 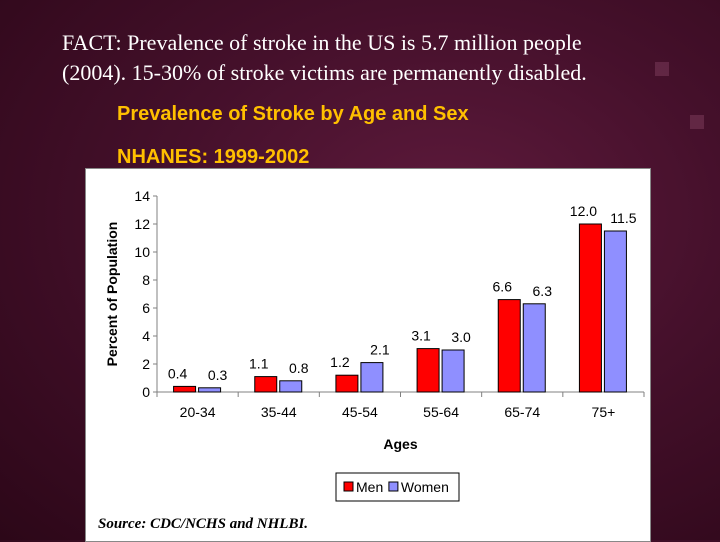 I want to click on x-tick-label: 65-74, so click(x=522, y=412).